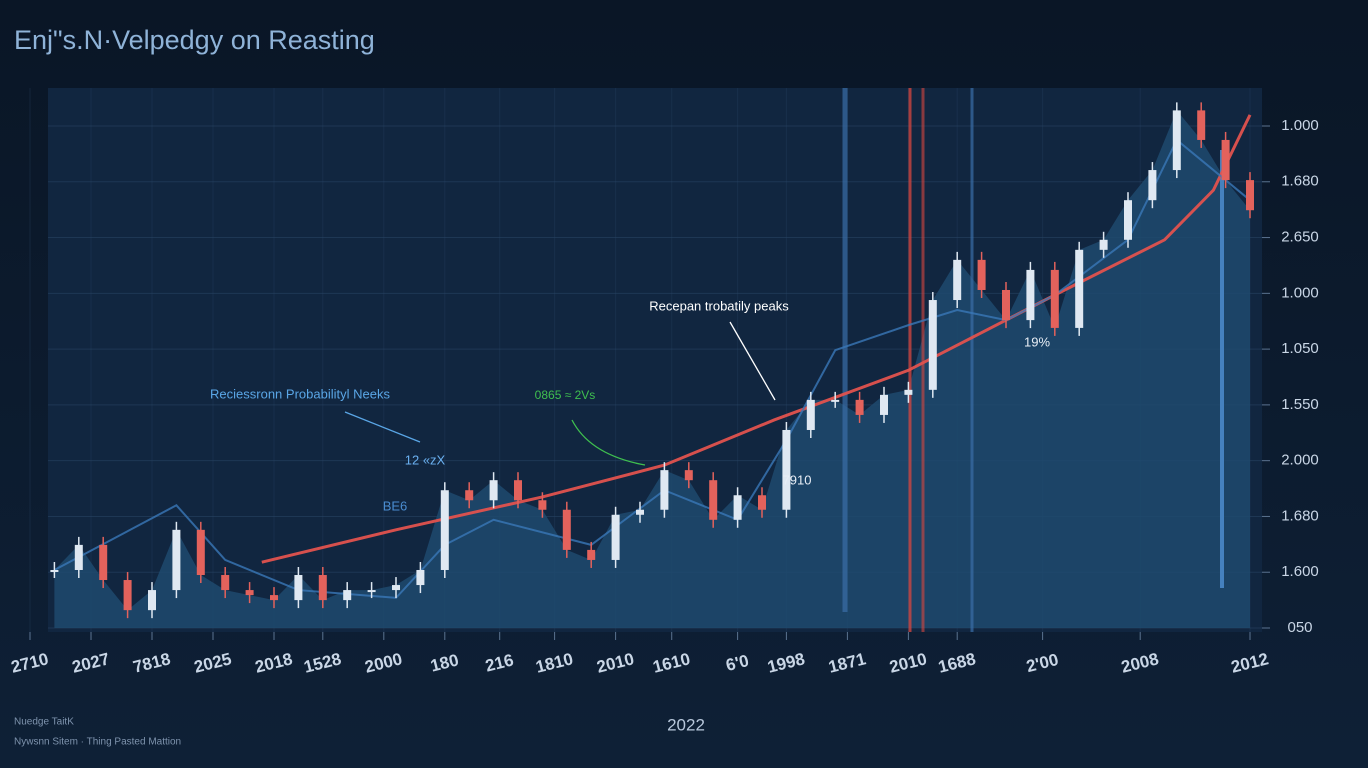  I want to click on y-tick-label: 1.050, so click(1300, 348).